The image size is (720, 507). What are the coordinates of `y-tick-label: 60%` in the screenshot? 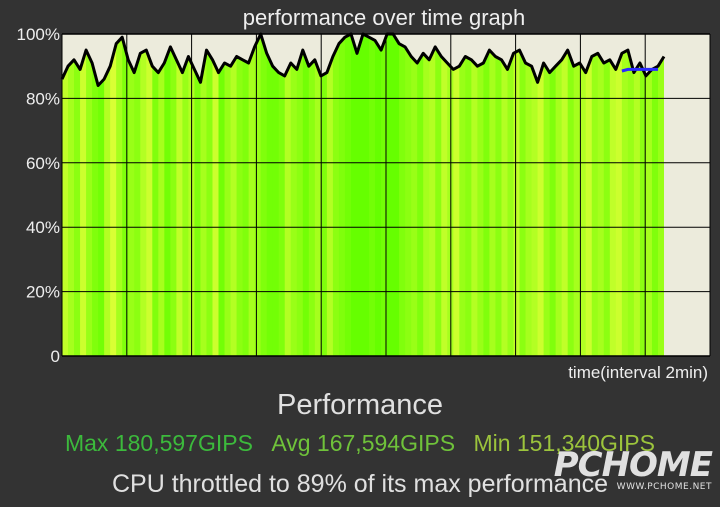 It's located at (43, 163).